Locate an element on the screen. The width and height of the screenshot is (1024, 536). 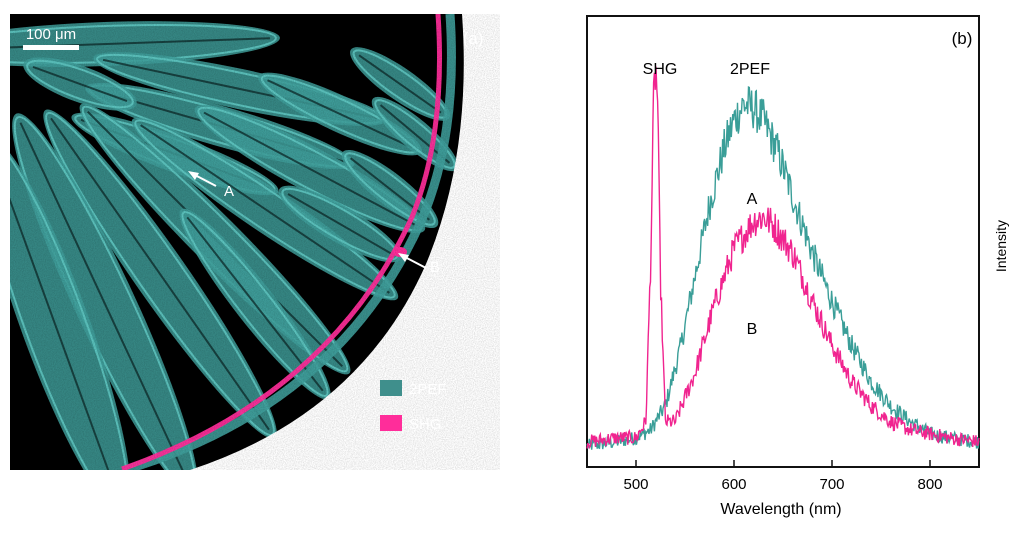
x-tick-label-600: 600 is located at coordinates (733, 484).